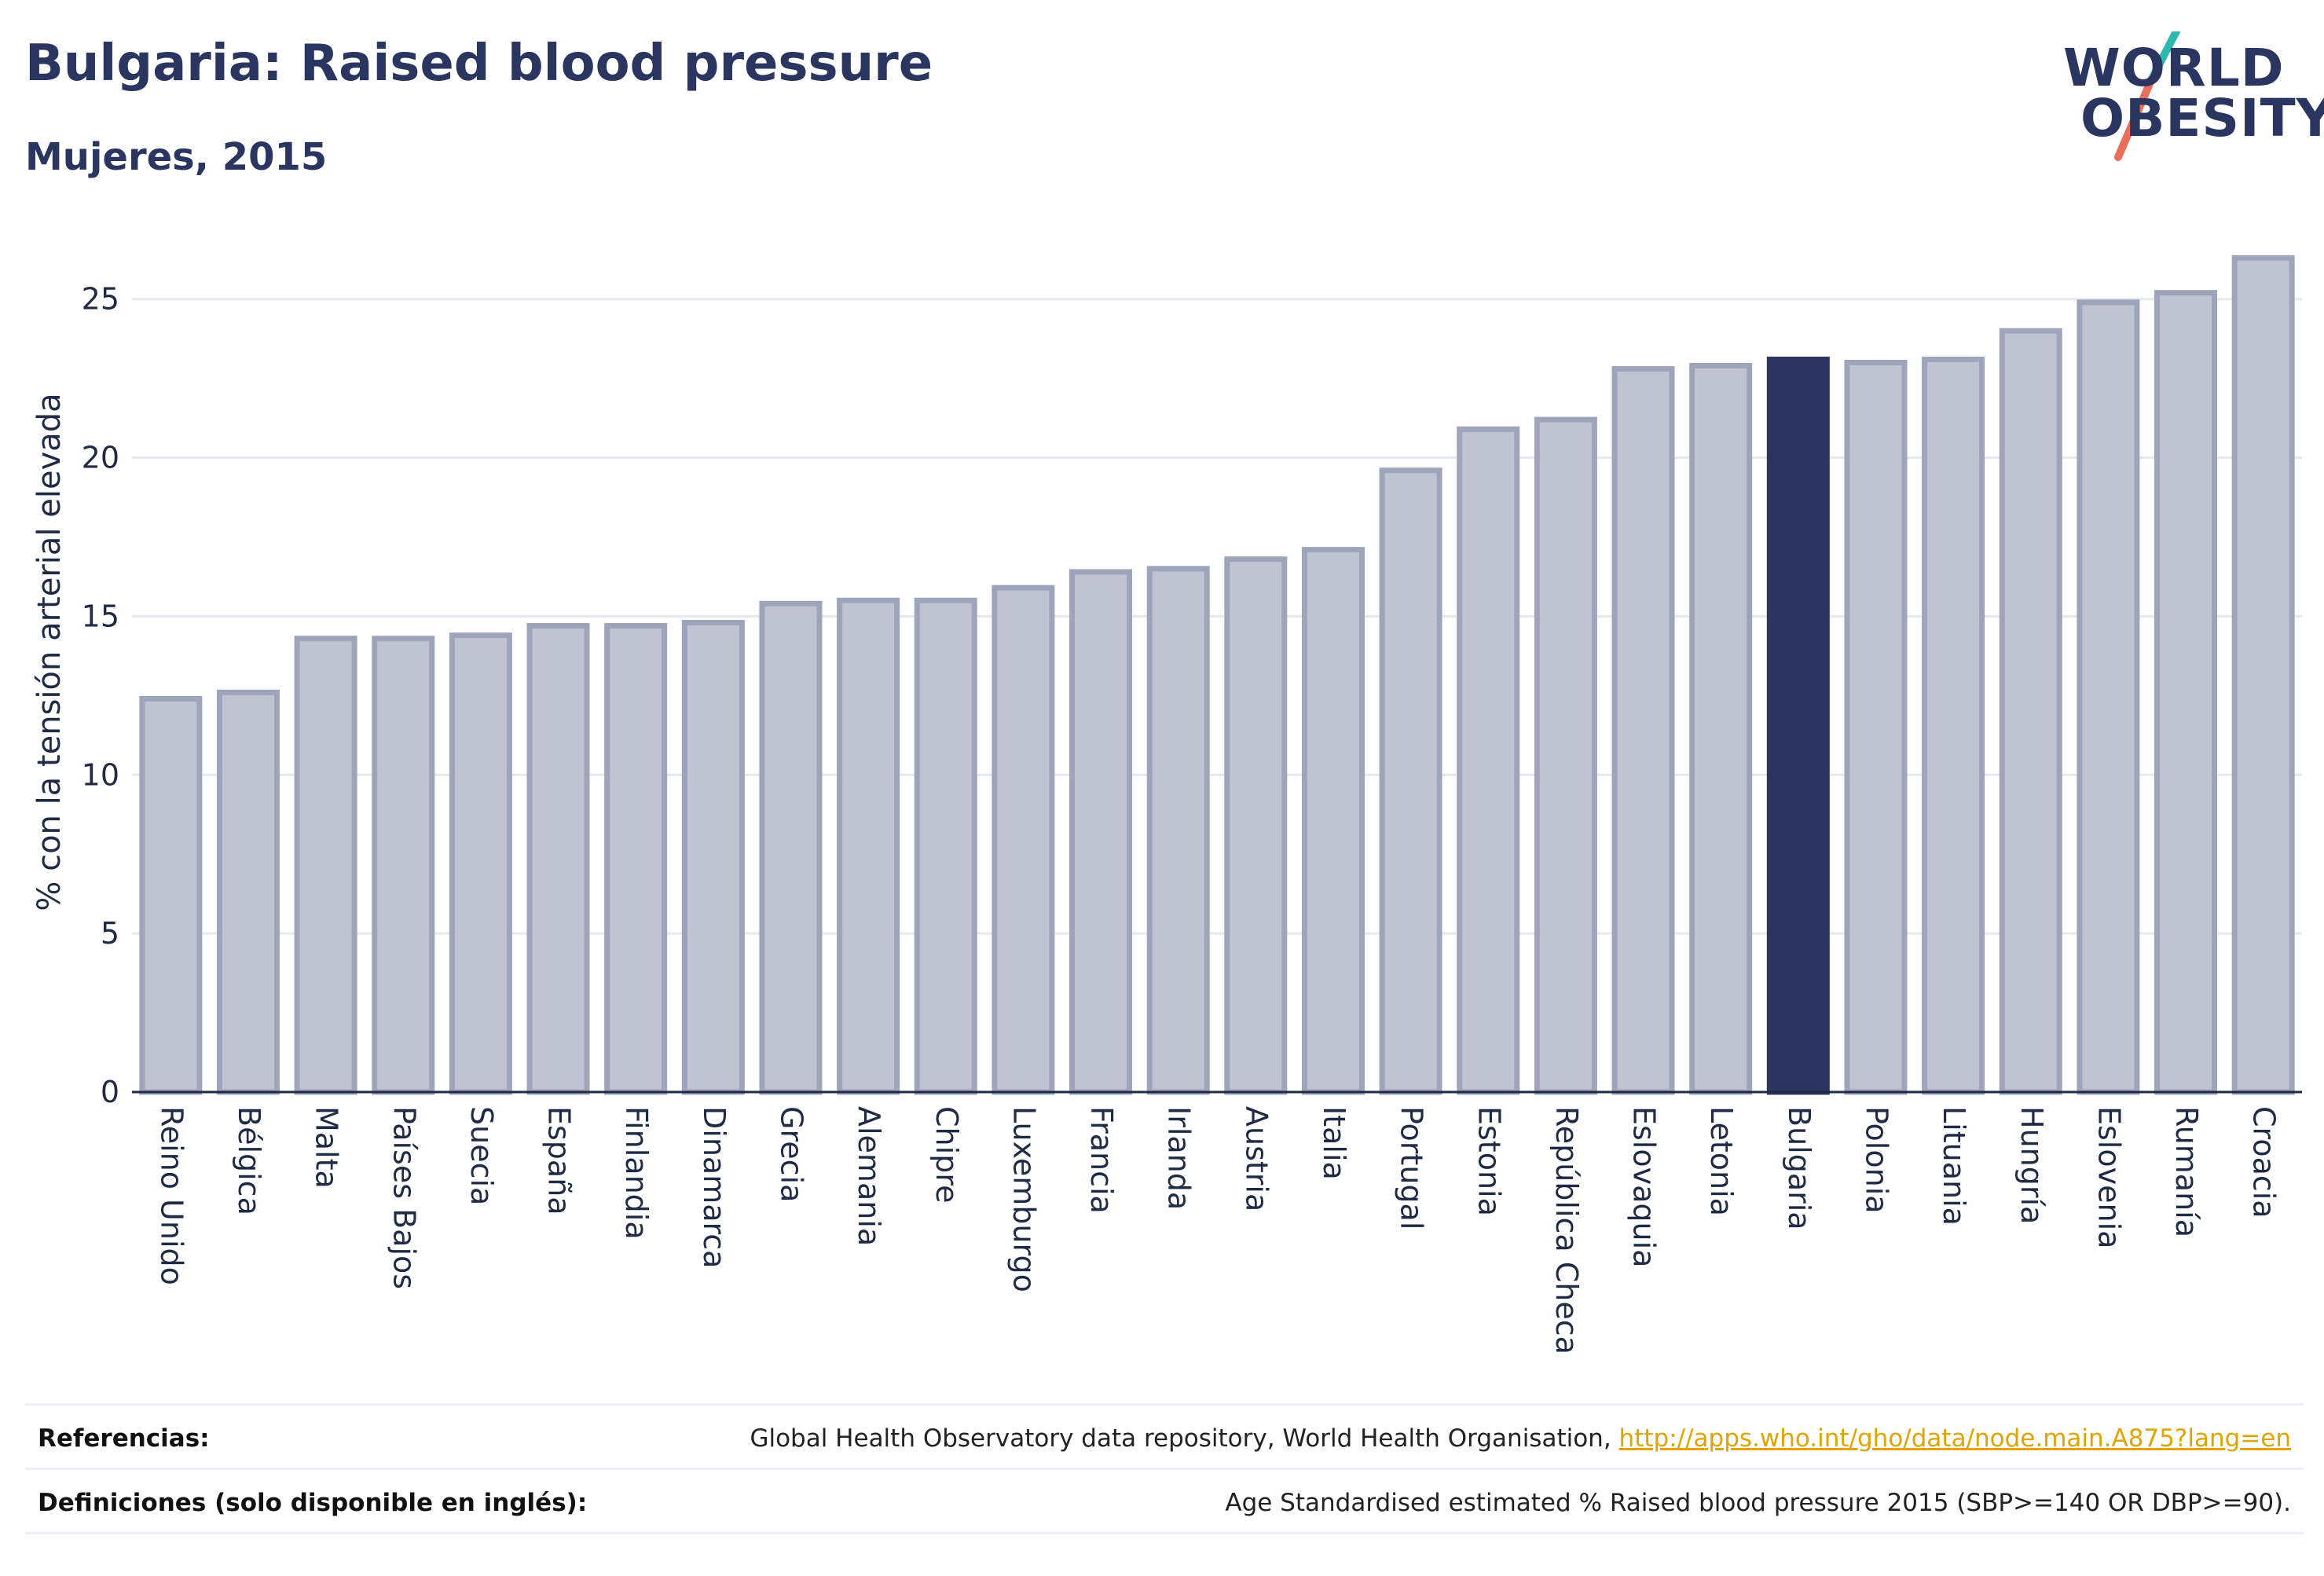 The width and height of the screenshot is (2324, 1576). Describe the element at coordinates (636, 1173) in the screenshot. I see `x-tick-label: Finlandia` at that location.